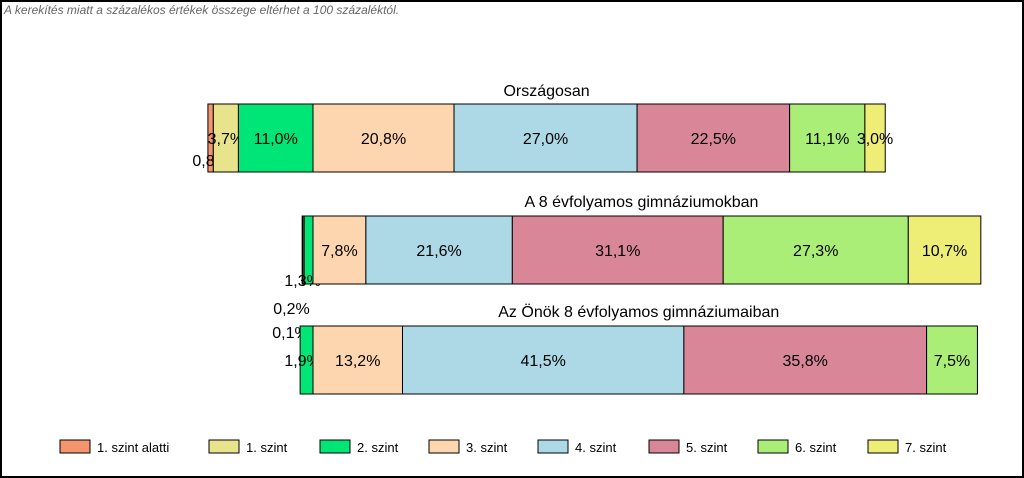 Image resolution: width=1024 pixels, height=478 pixels. What do you see at coordinates (638, 312) in the screenshot?
I see `series-title: Az Önök 8 évfolyamos gimnáziumaiban` at bounding box center [638, 312].